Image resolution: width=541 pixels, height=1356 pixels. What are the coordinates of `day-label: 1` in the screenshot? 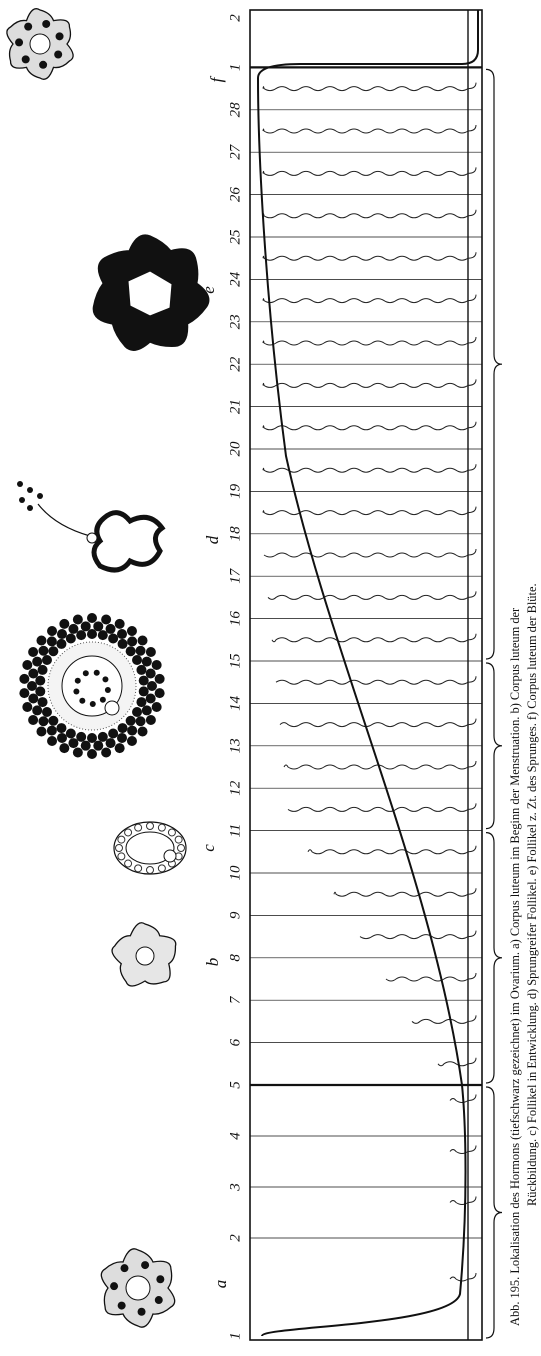 It's located at (235, 1336).